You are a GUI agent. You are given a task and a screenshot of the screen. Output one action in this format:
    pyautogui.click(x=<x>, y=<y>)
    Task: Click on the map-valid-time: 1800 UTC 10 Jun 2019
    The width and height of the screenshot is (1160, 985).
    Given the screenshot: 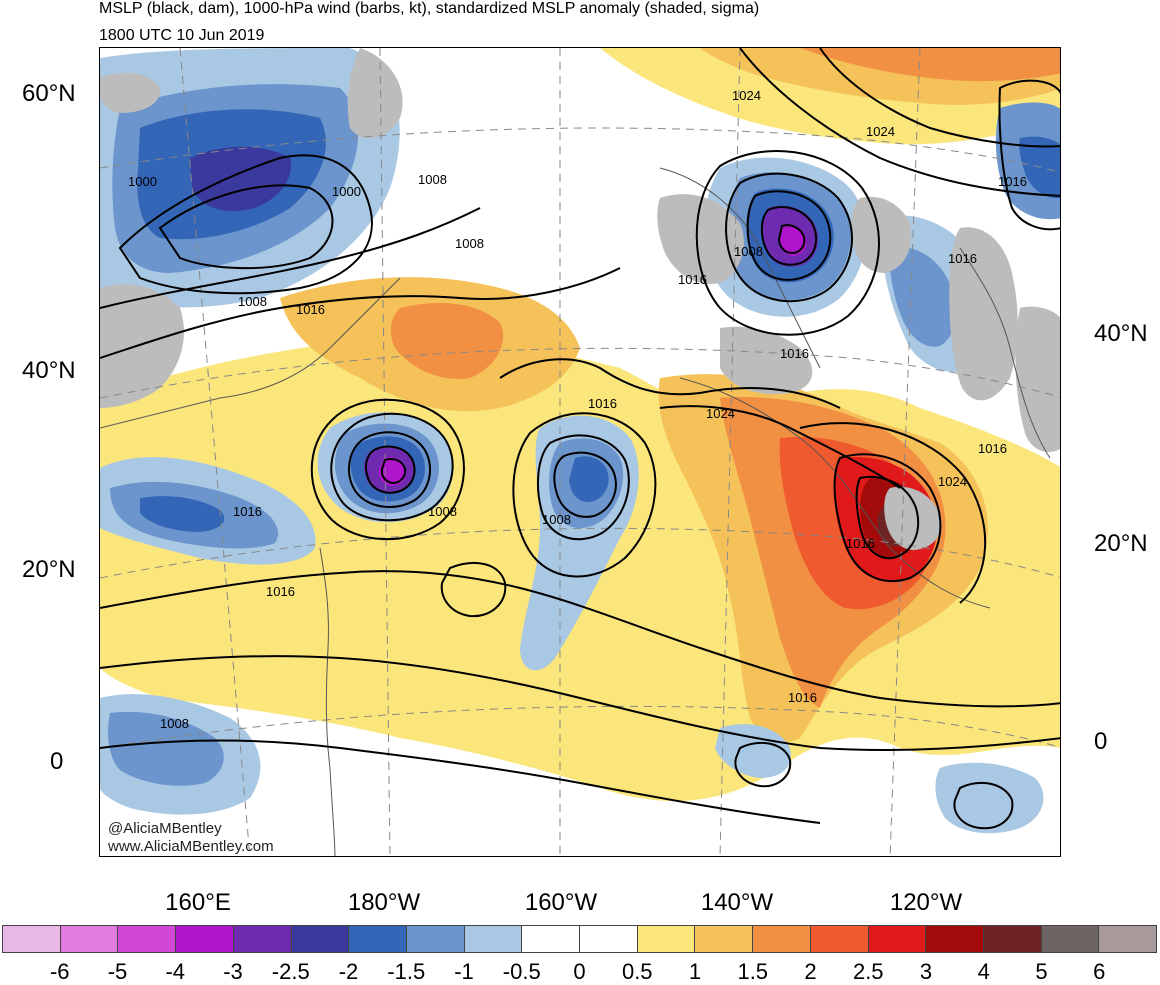 What is the action you would take?
    pyautogui.click(x=182, y=35)
    